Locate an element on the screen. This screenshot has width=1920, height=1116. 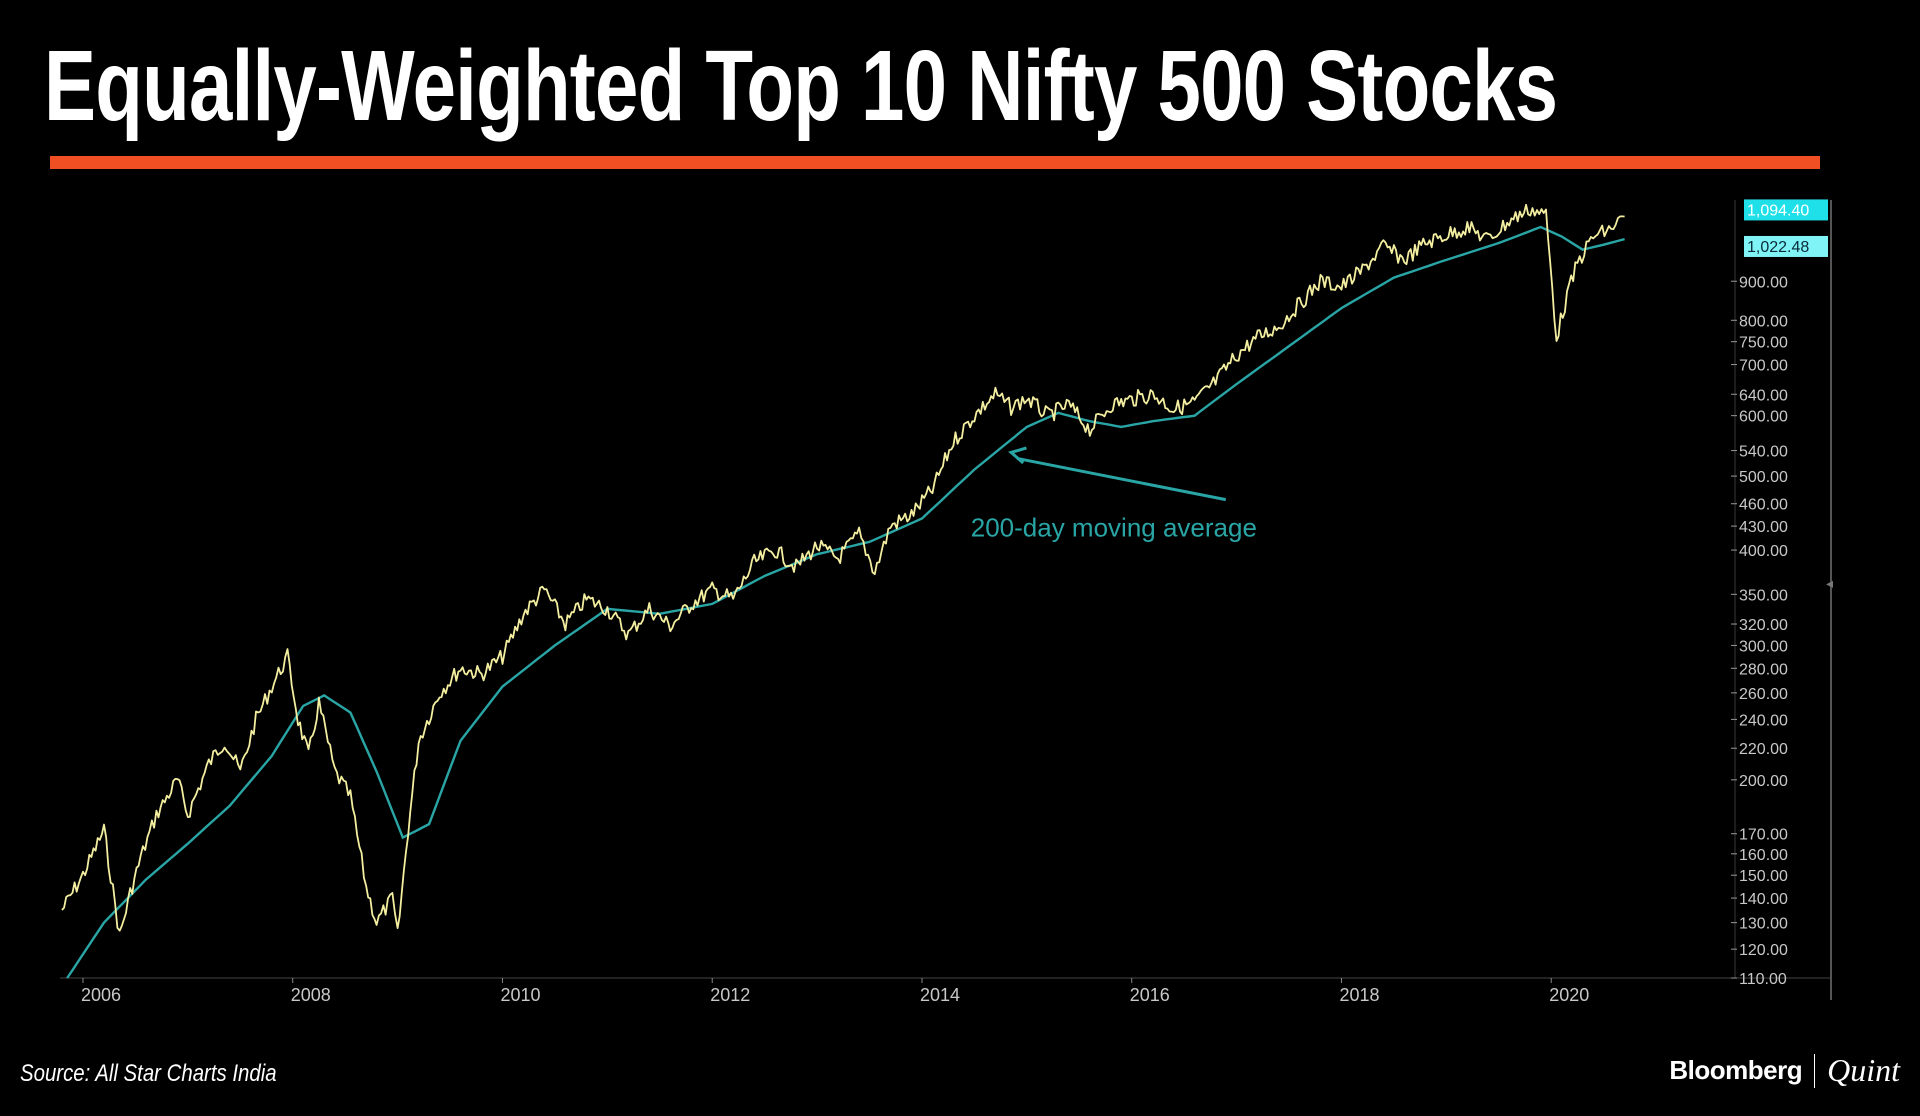
y-tick-label: 120.00 is located at coordinates (1763, 950).